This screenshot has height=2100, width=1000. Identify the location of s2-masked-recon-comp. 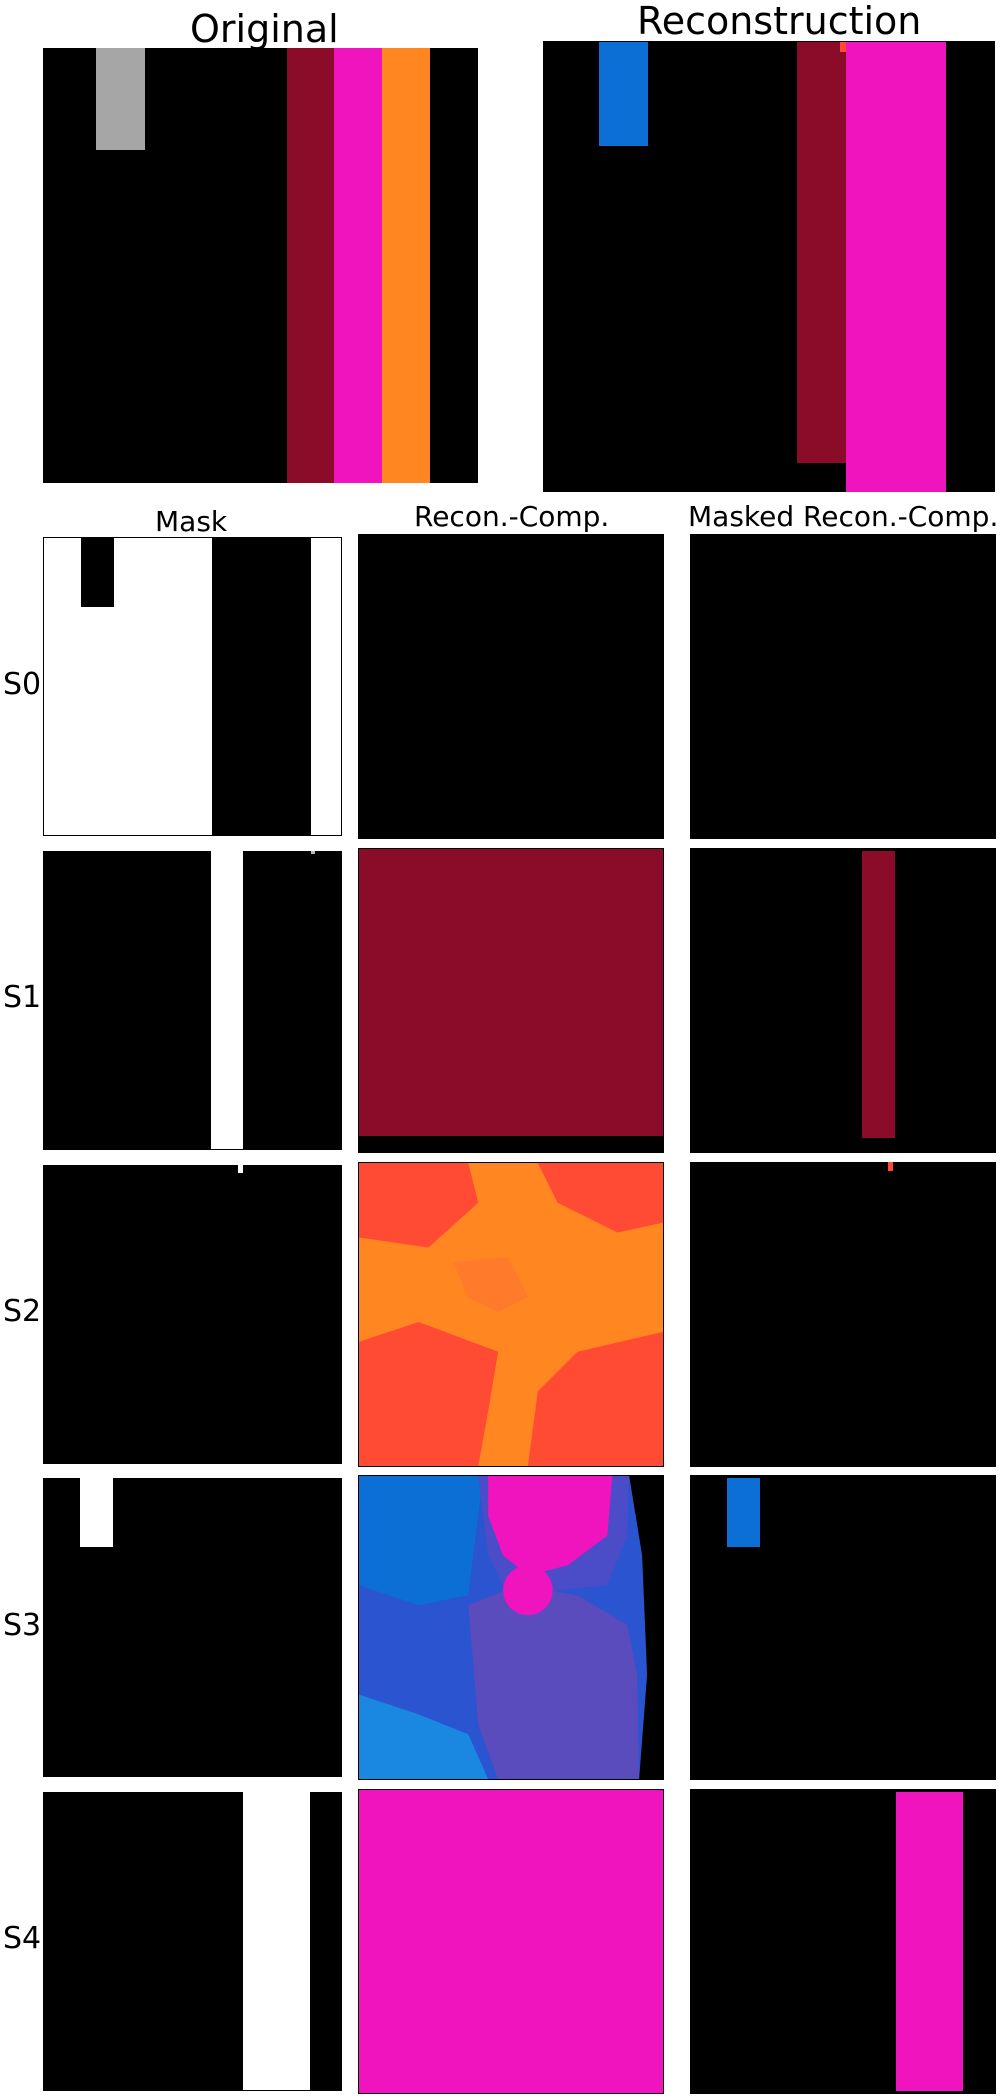
(843, 1314).